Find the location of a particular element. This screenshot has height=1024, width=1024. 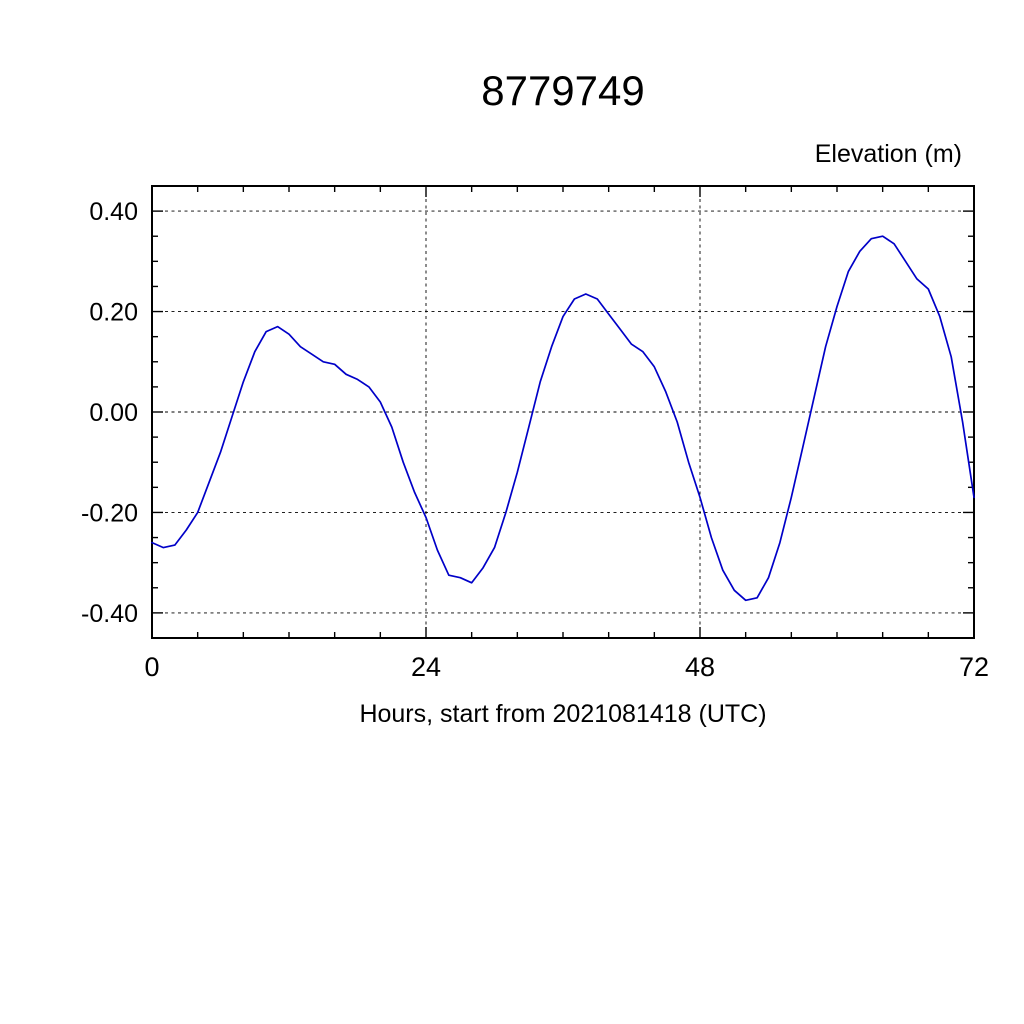

x-tick-label: 48 is located at coordinates (700, 667).